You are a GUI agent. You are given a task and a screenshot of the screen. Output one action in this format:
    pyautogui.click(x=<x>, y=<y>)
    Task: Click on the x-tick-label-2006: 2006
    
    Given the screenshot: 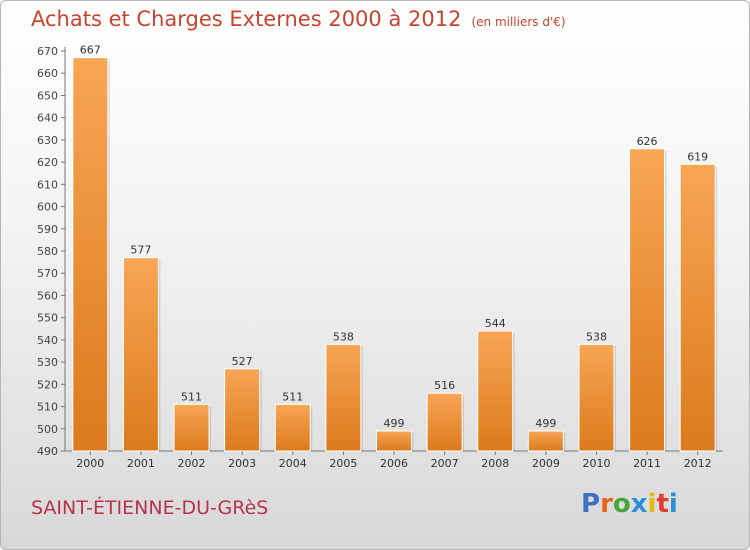 What is the action you would take?
    pyautogui.click(x=394, y=463)
    